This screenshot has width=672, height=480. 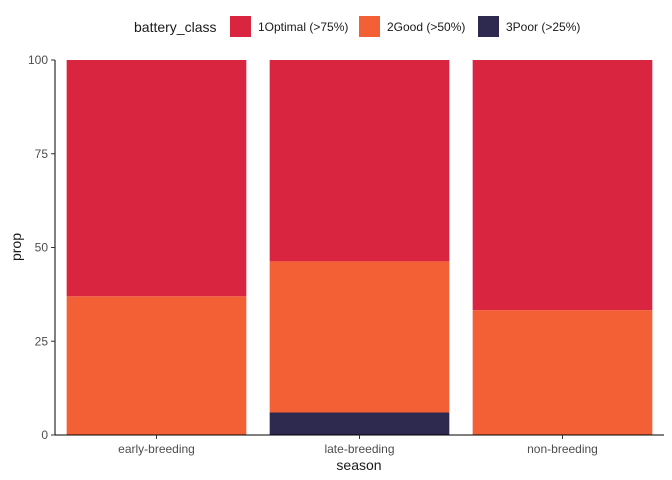 I want to click on y-tick-label-2: 50, so click(x=42, y=248).